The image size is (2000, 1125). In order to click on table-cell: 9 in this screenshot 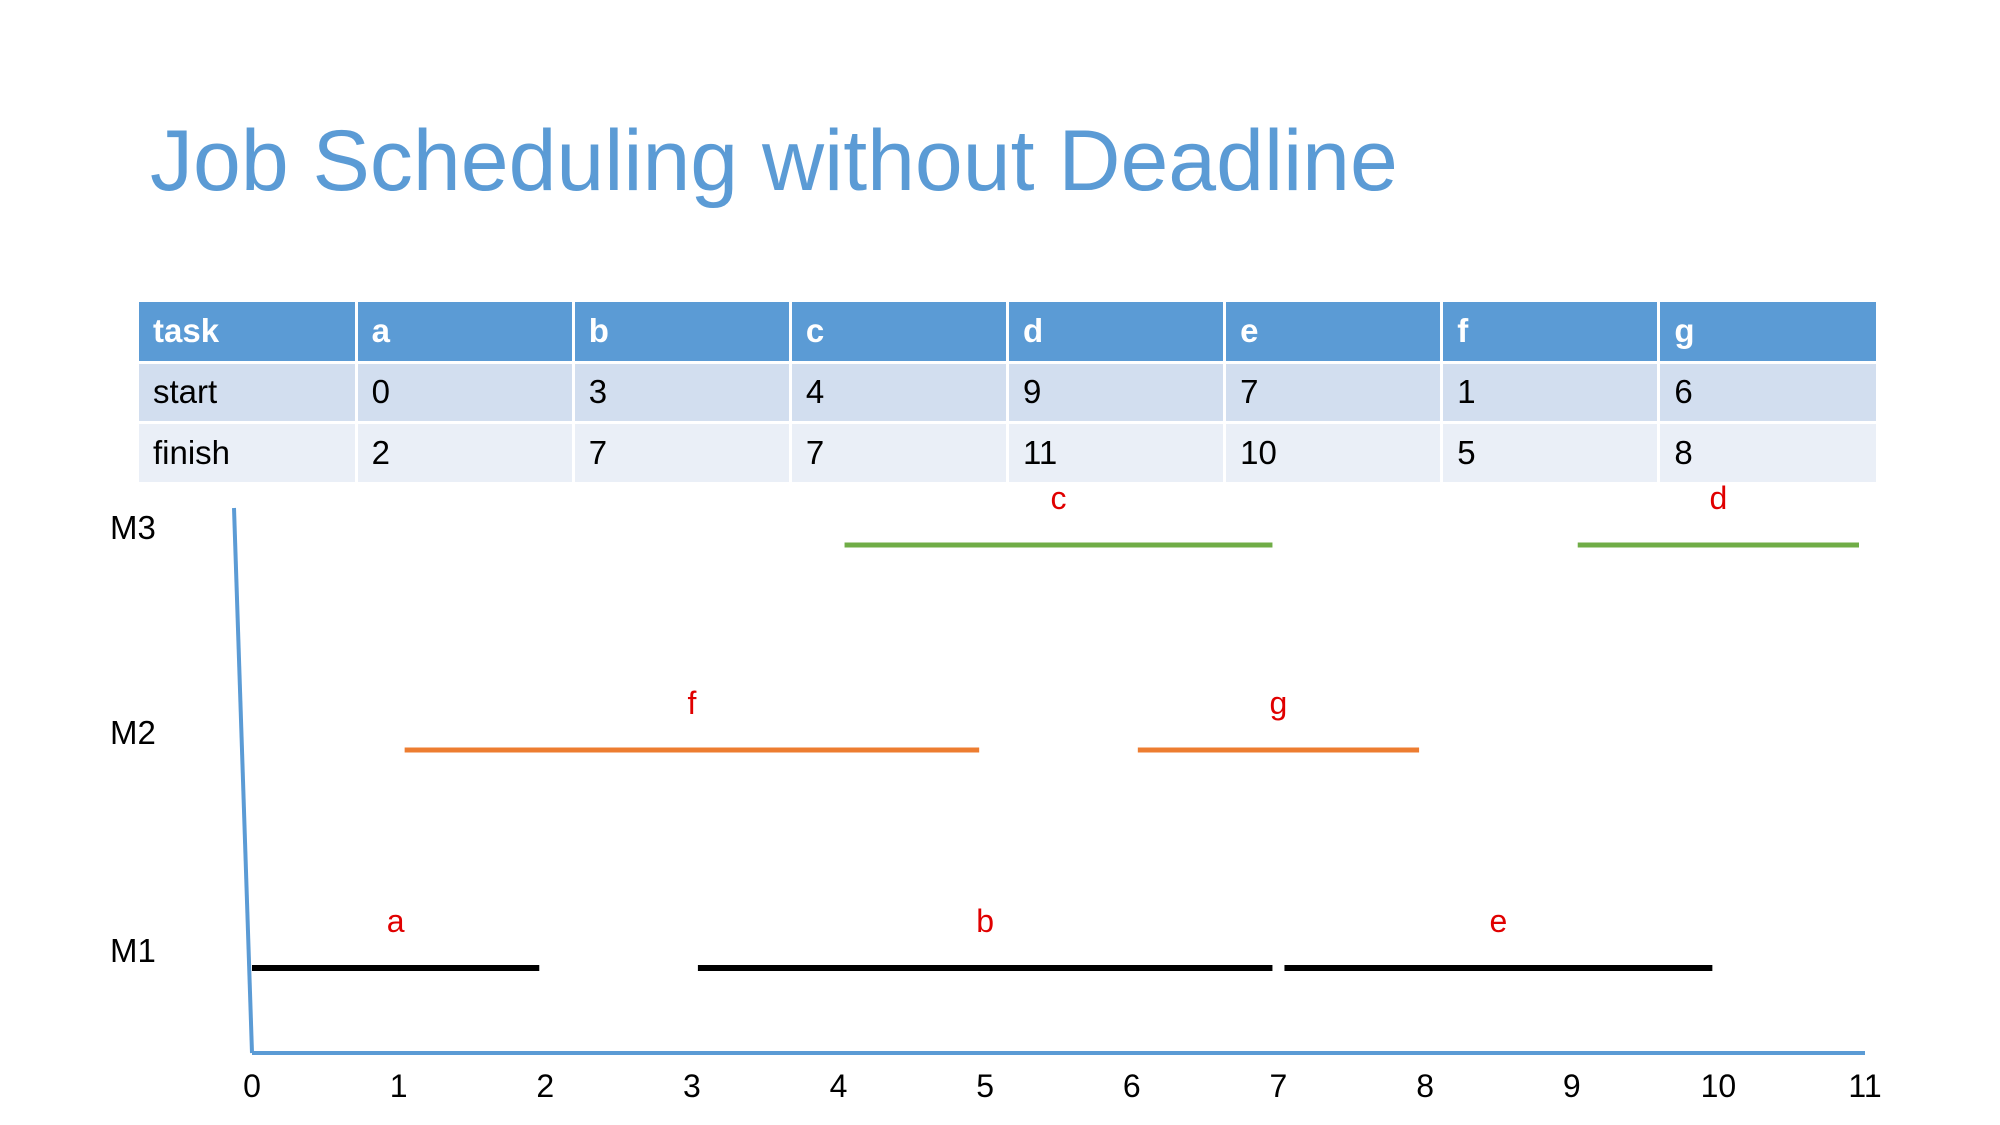, I will do `click(1117, 391)`.